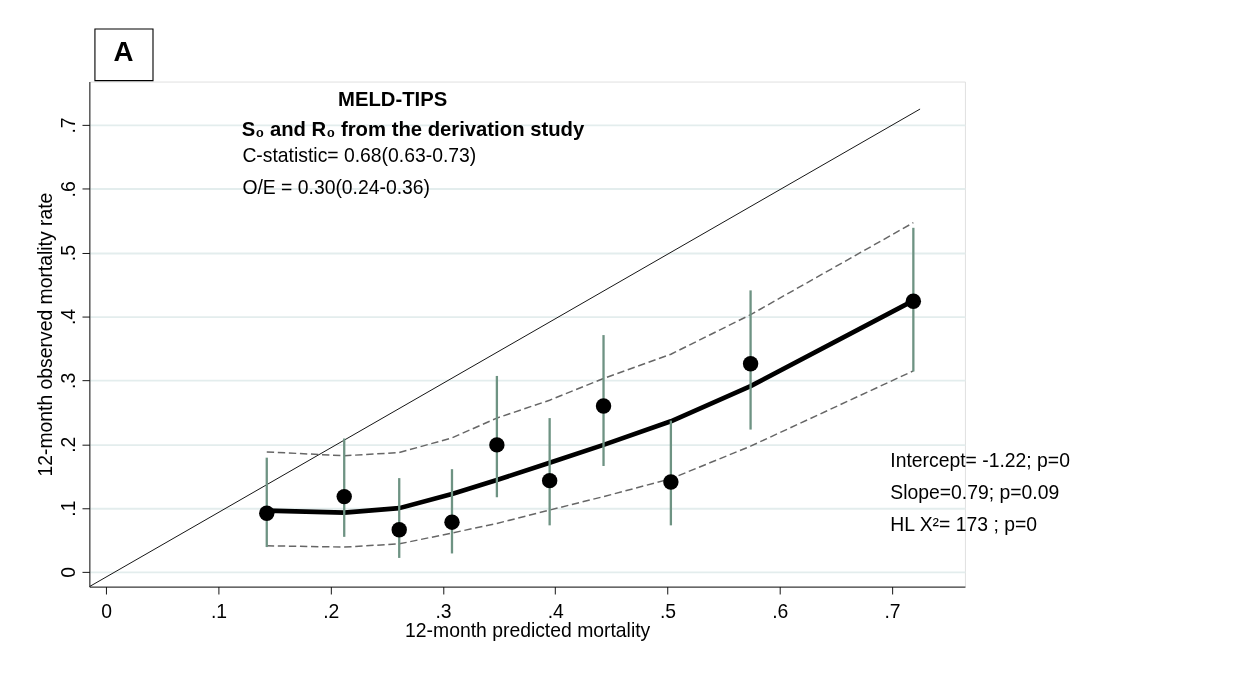 The width and height of the screenshot is (1259, 695). What do you see at coordinates (68, 444) in the screenshot?
I see `y-tick-label: .2` at bounding box center [68, 444].